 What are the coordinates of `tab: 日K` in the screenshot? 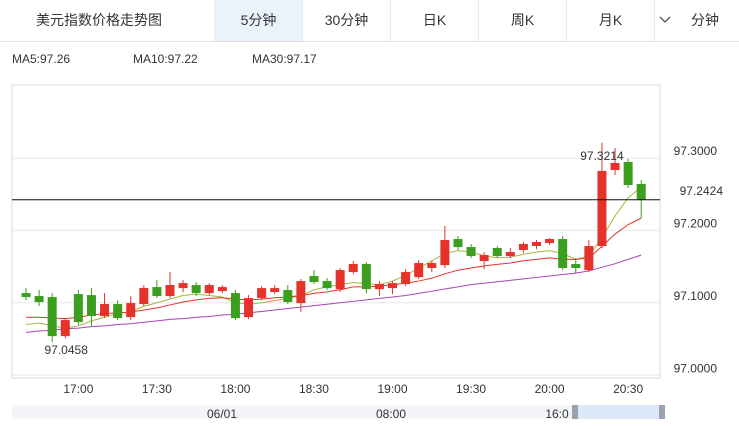 It's located at (435, 20).